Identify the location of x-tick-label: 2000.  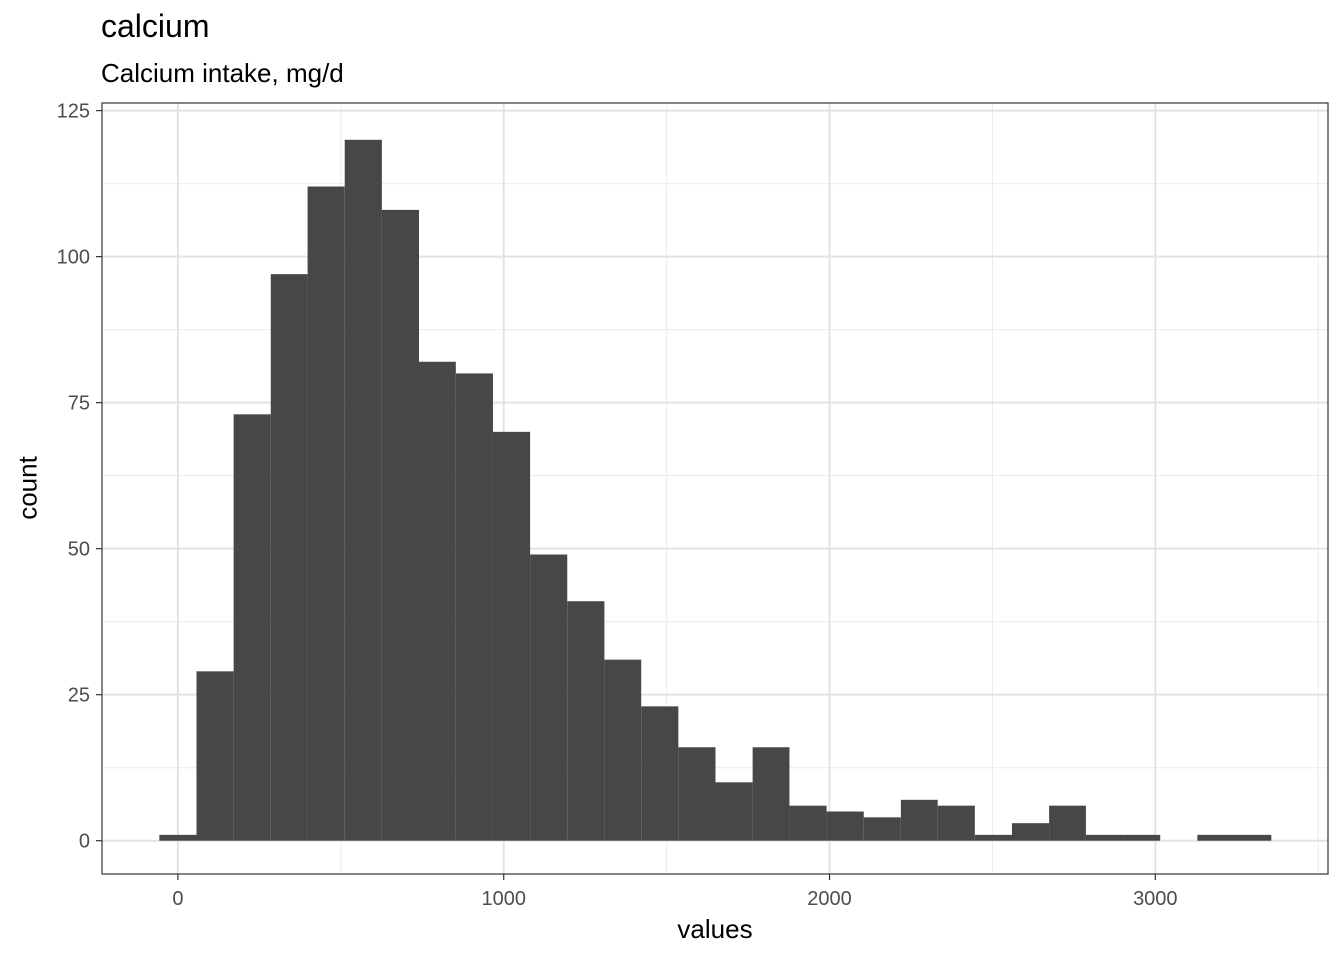
(829, 899).